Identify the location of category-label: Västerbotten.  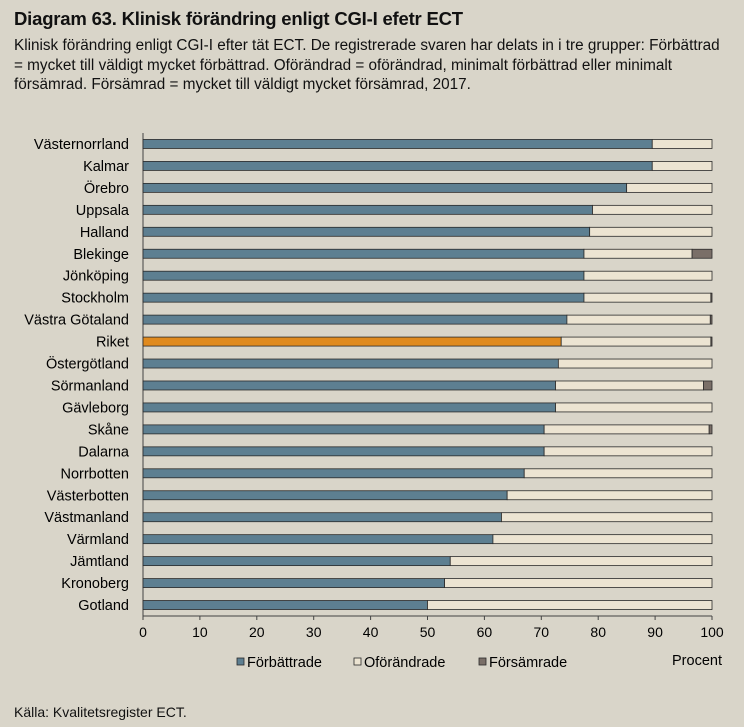
(88, 496).